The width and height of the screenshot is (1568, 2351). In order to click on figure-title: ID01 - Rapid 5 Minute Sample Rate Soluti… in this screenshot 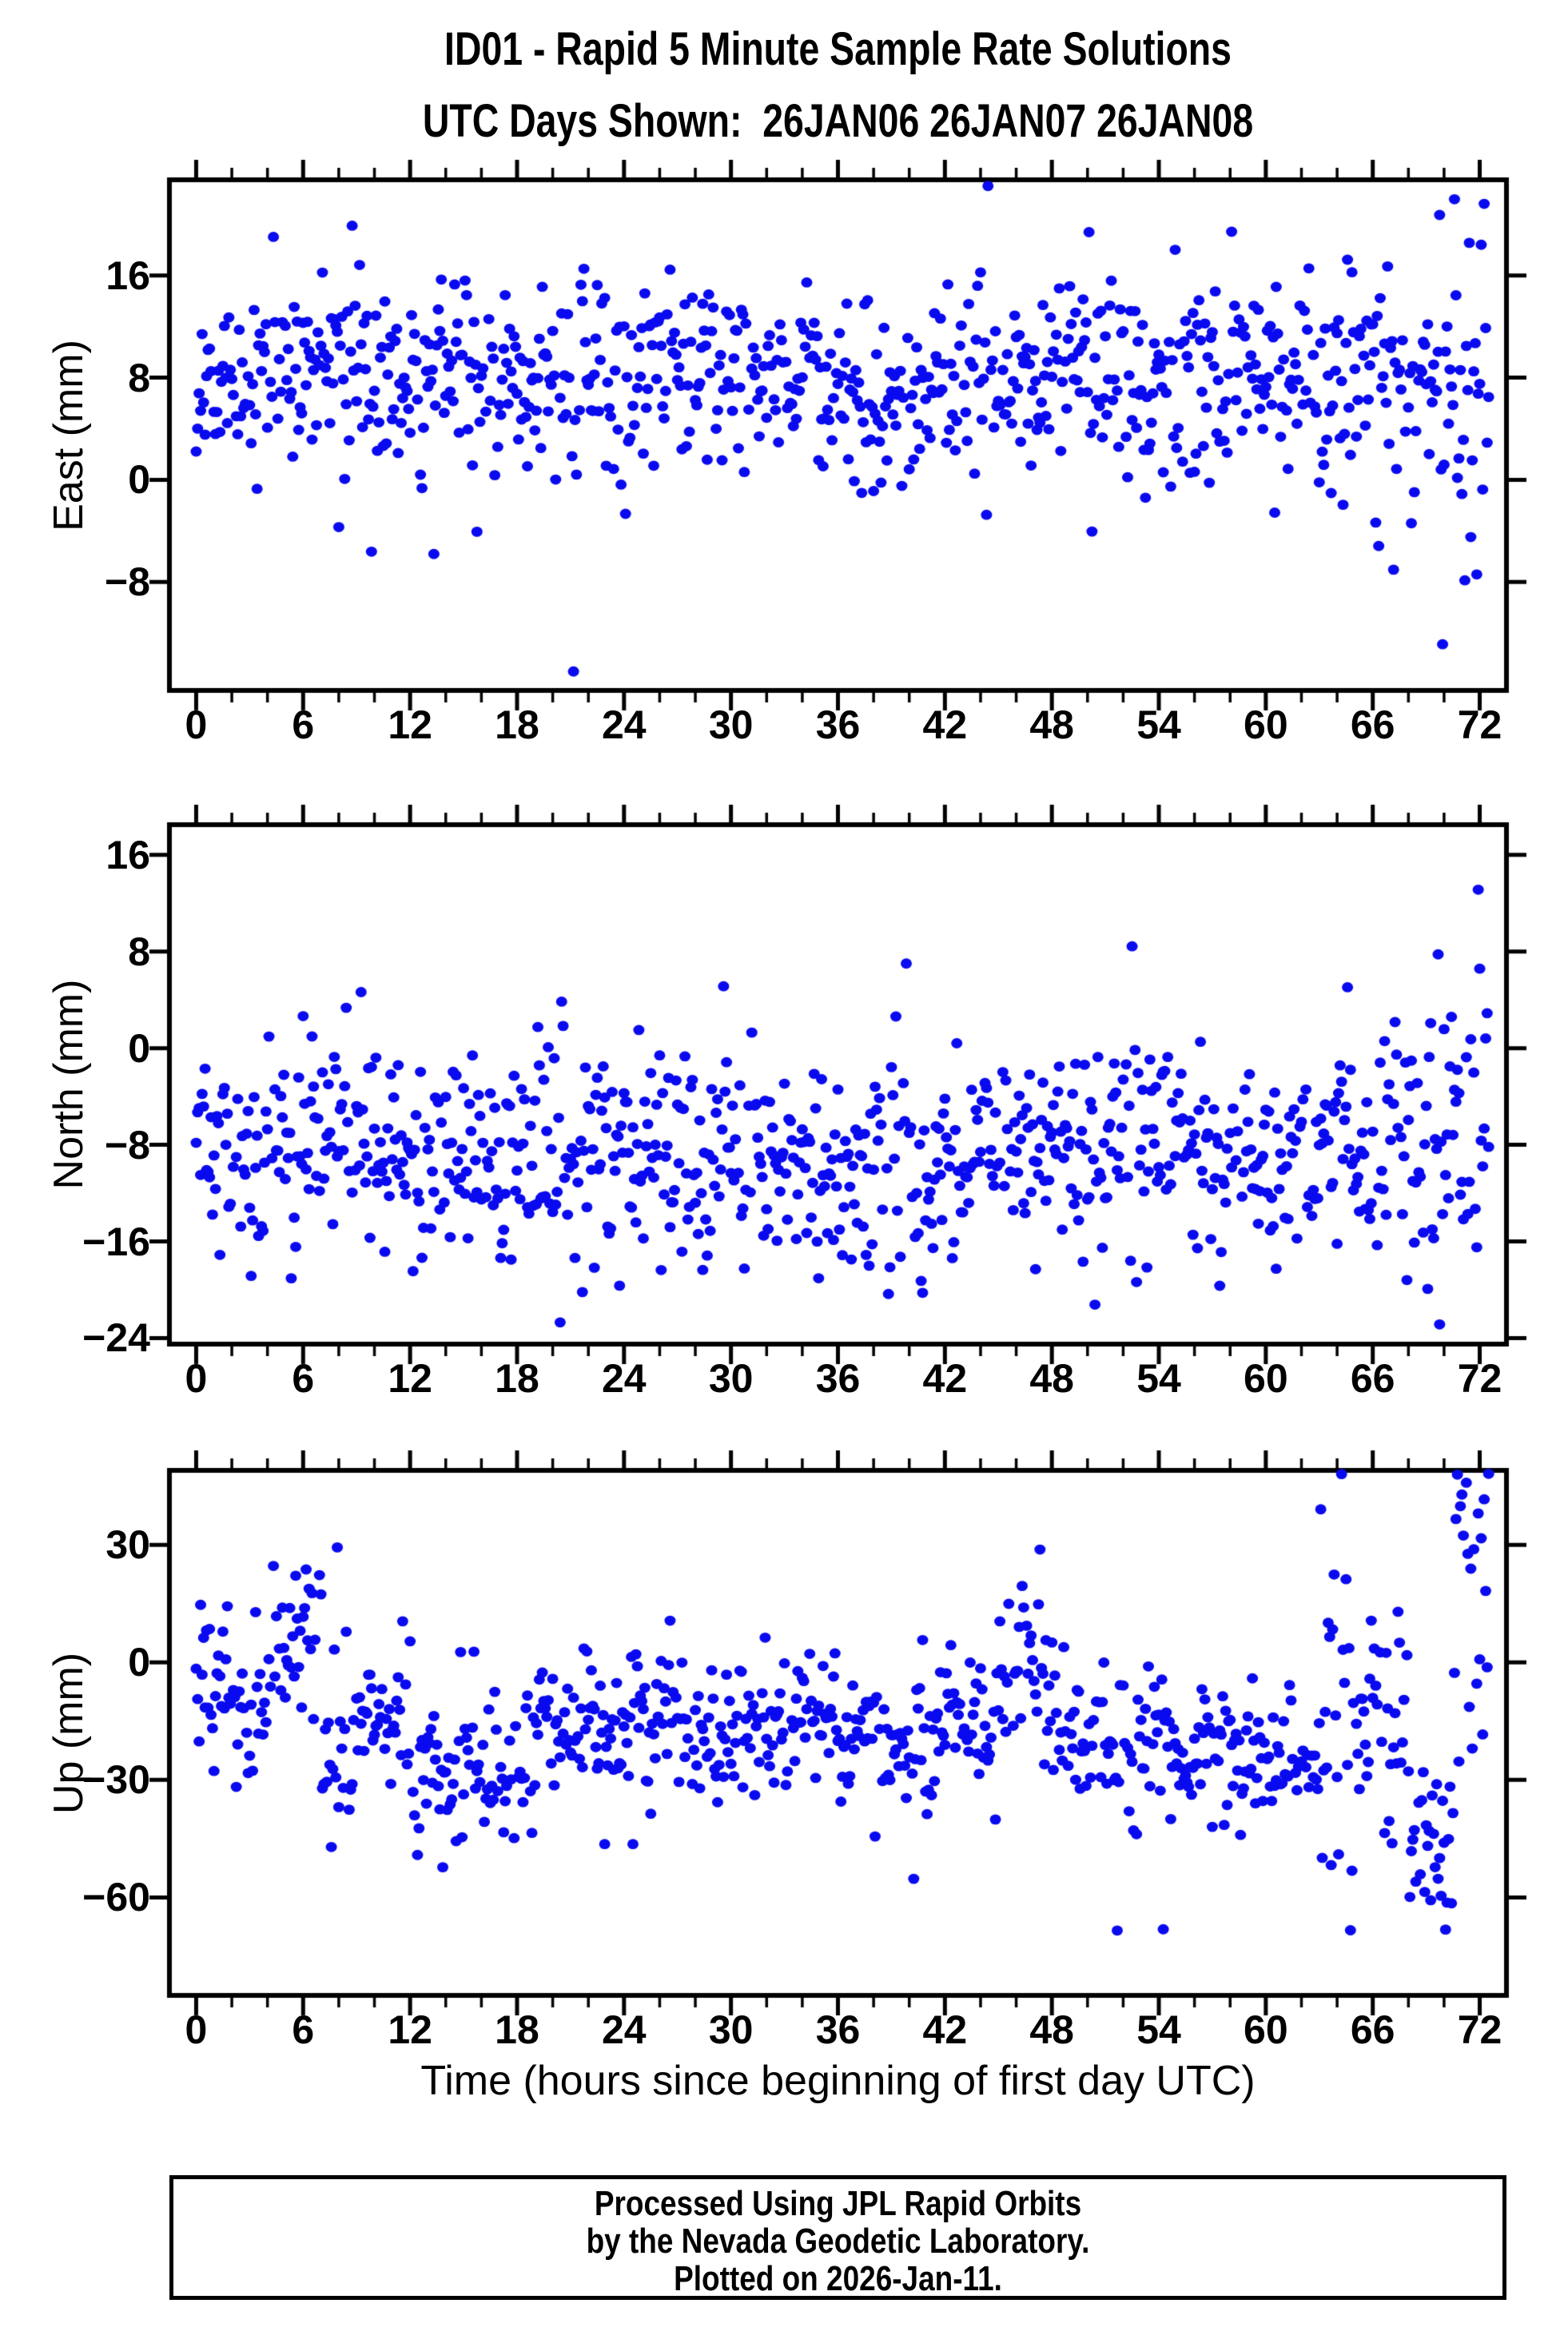, I will do `click(838, 49)`.